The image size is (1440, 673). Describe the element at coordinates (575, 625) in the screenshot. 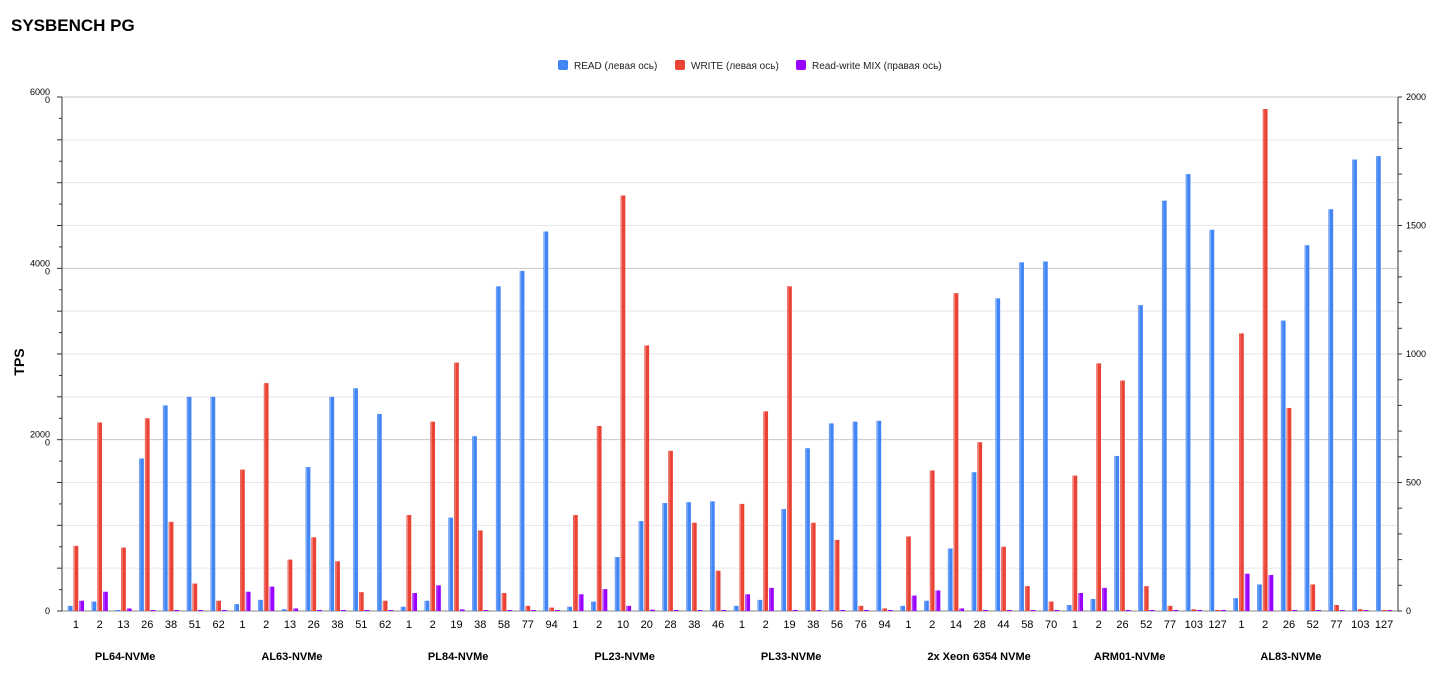

I see `x-tick-label: 1` at that location.